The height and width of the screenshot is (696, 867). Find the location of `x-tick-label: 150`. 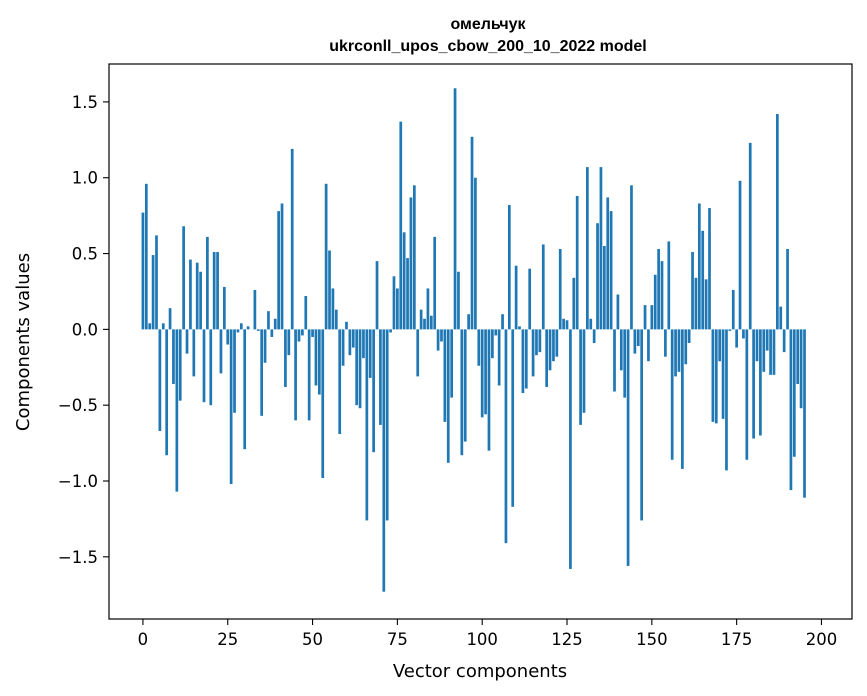

x-tick-label: 150 is located at coordinates (652, 639).